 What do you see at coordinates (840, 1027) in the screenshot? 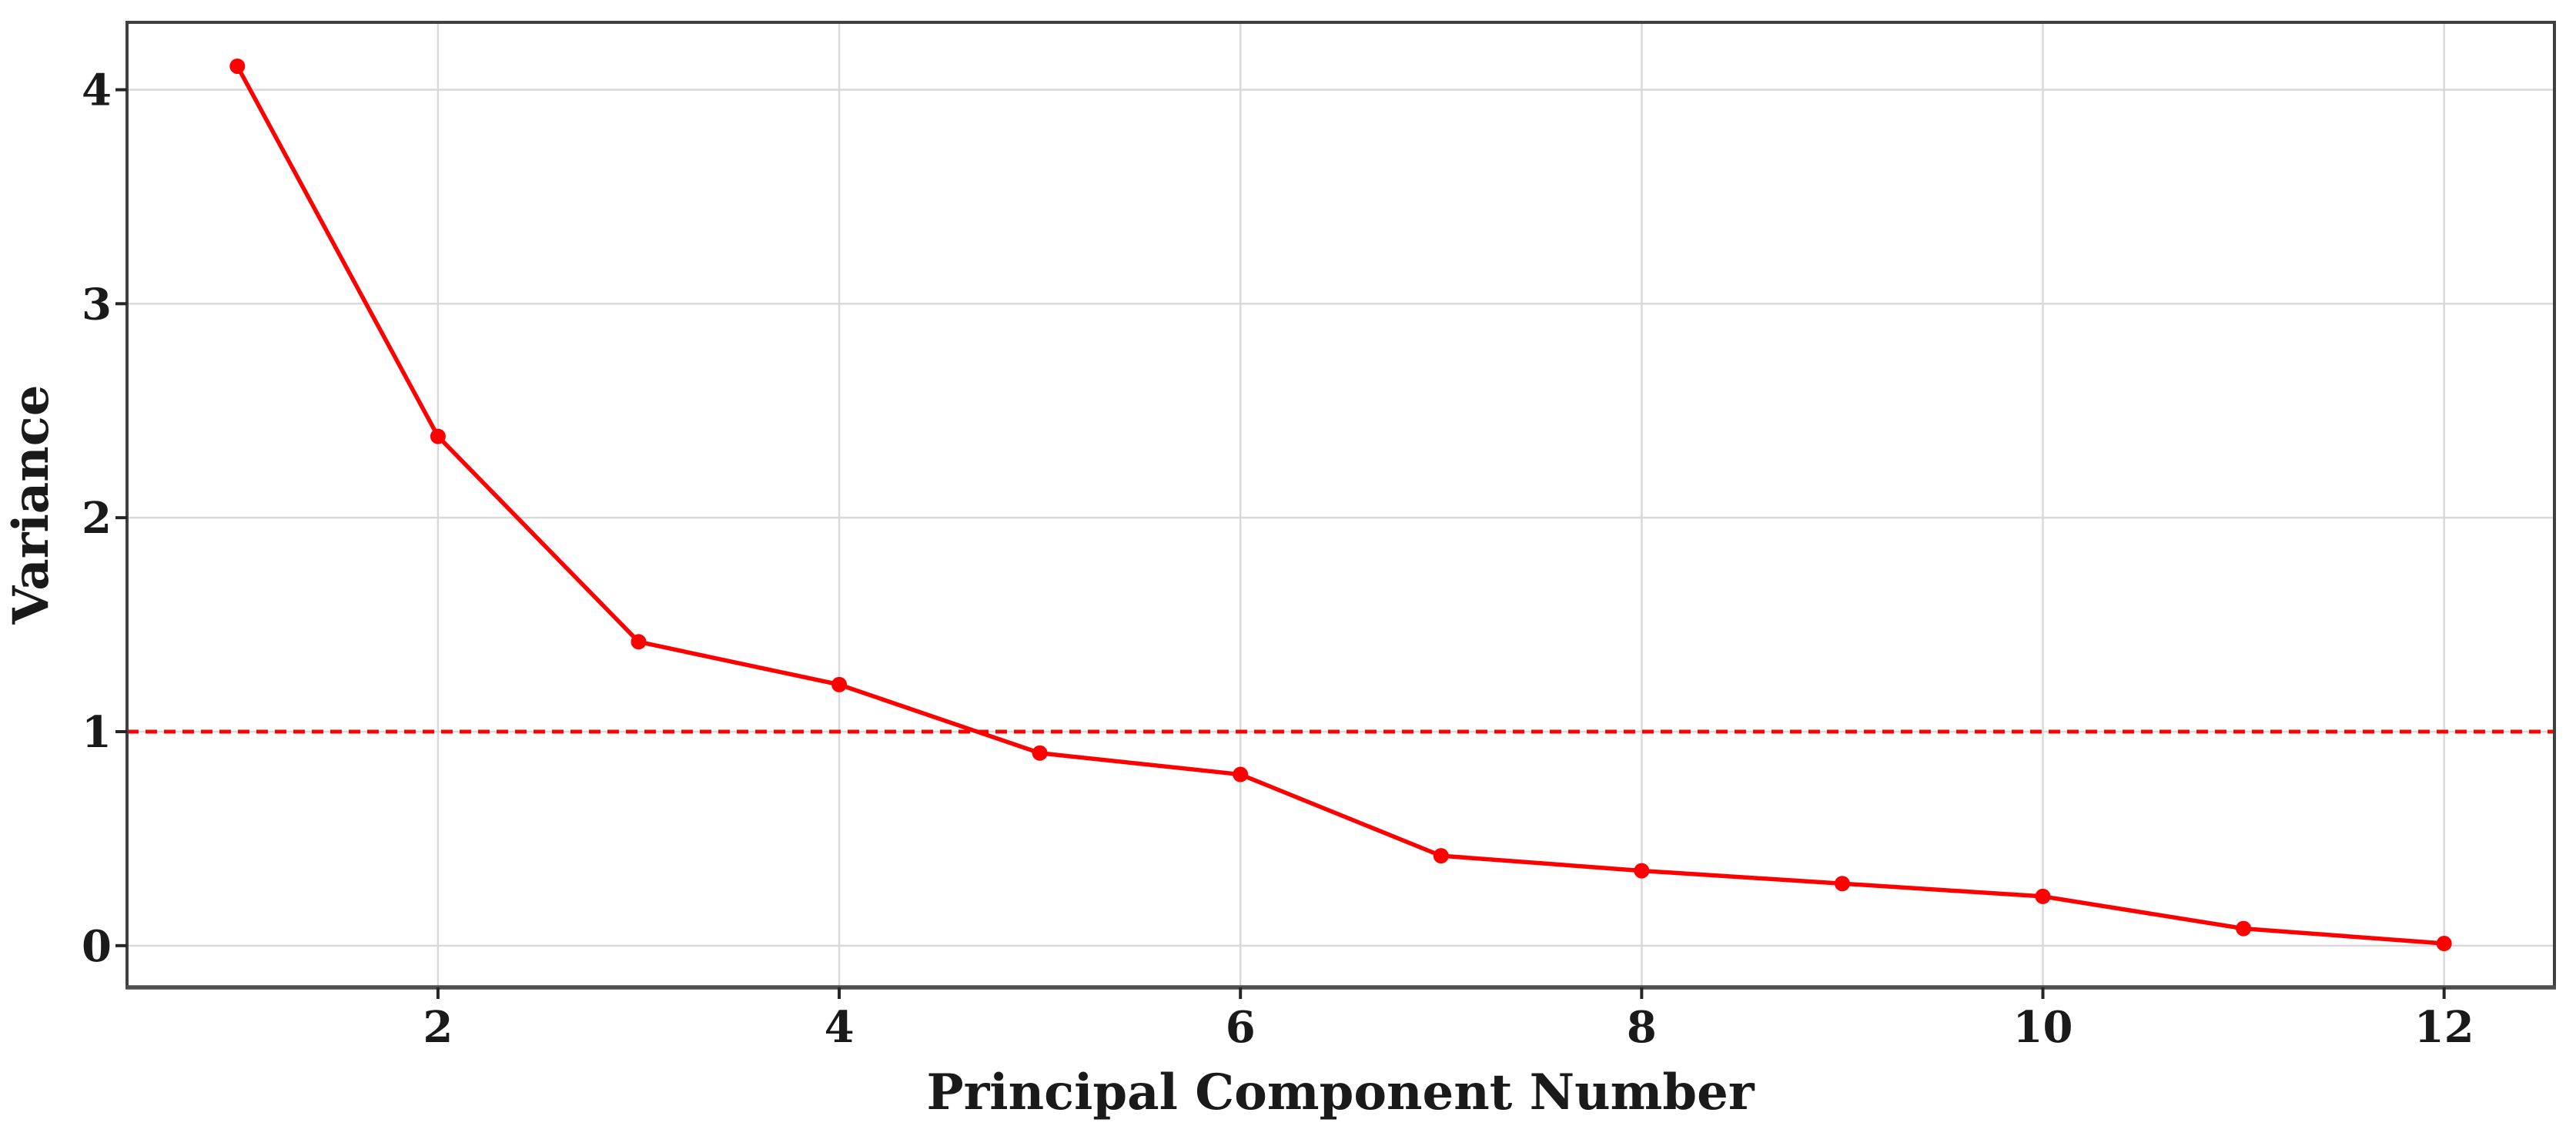
I see `x-tick-label: 4` at bounding box center [840, 1027].